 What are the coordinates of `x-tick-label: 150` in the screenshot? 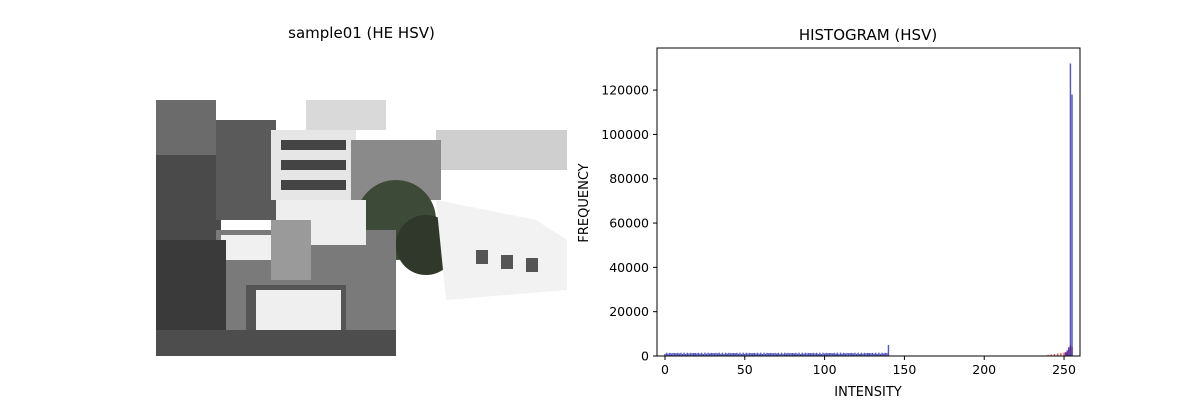 It's located at (904, 369).